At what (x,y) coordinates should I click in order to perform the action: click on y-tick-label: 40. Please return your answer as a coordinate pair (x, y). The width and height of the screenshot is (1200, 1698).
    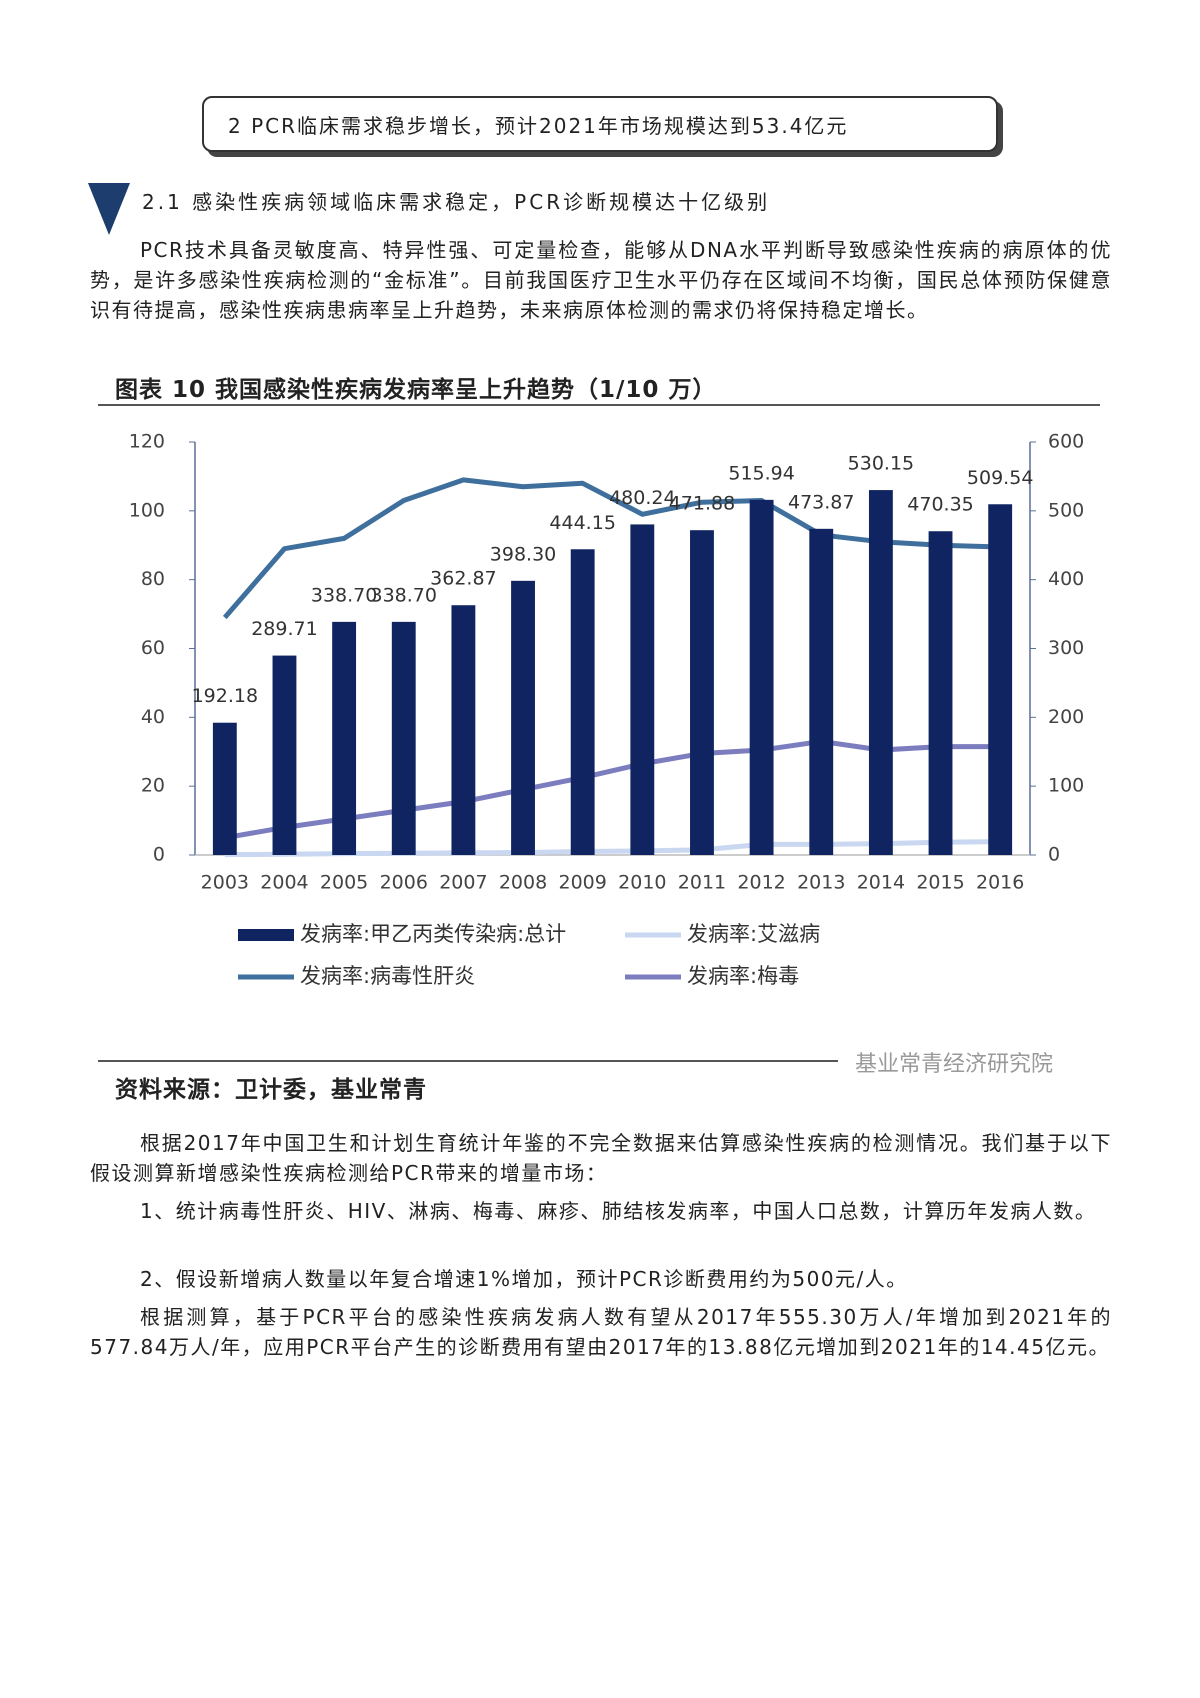
    Looking at the image, I should click on (153, 717).